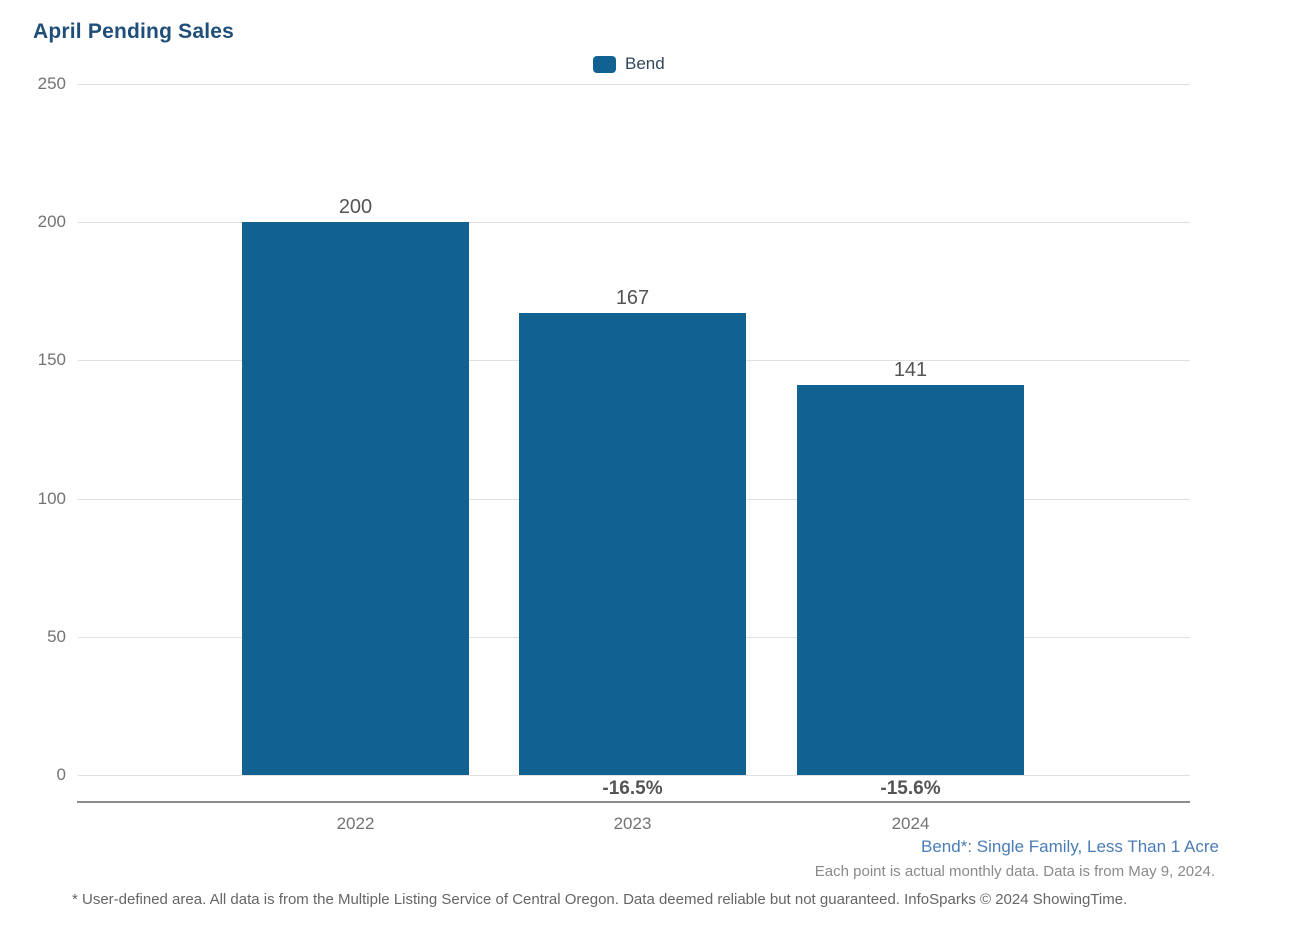 This screenshot has width=1294, height=937. I want to click on bar-value-label: 200, so click(355, 207).